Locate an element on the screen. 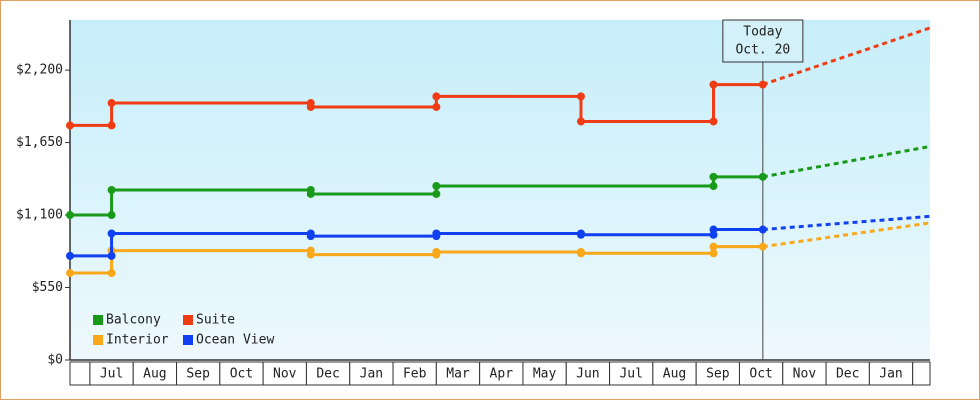 The image size is (980, 400). legend-label: Interior is located at coordinates (137, 340).